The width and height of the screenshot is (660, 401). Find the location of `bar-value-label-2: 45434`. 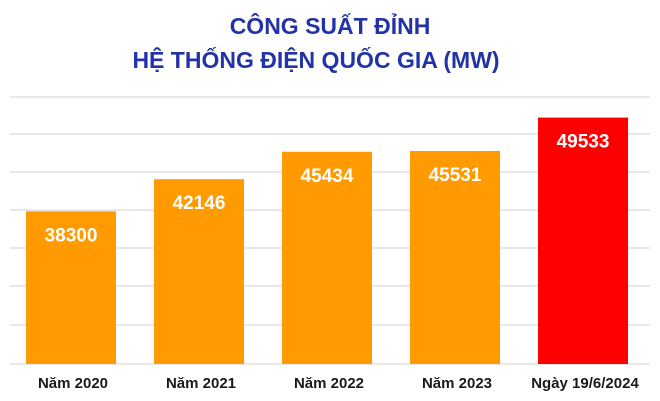

bar-value-label-2: 45434 is located at coordinates (327, 176).